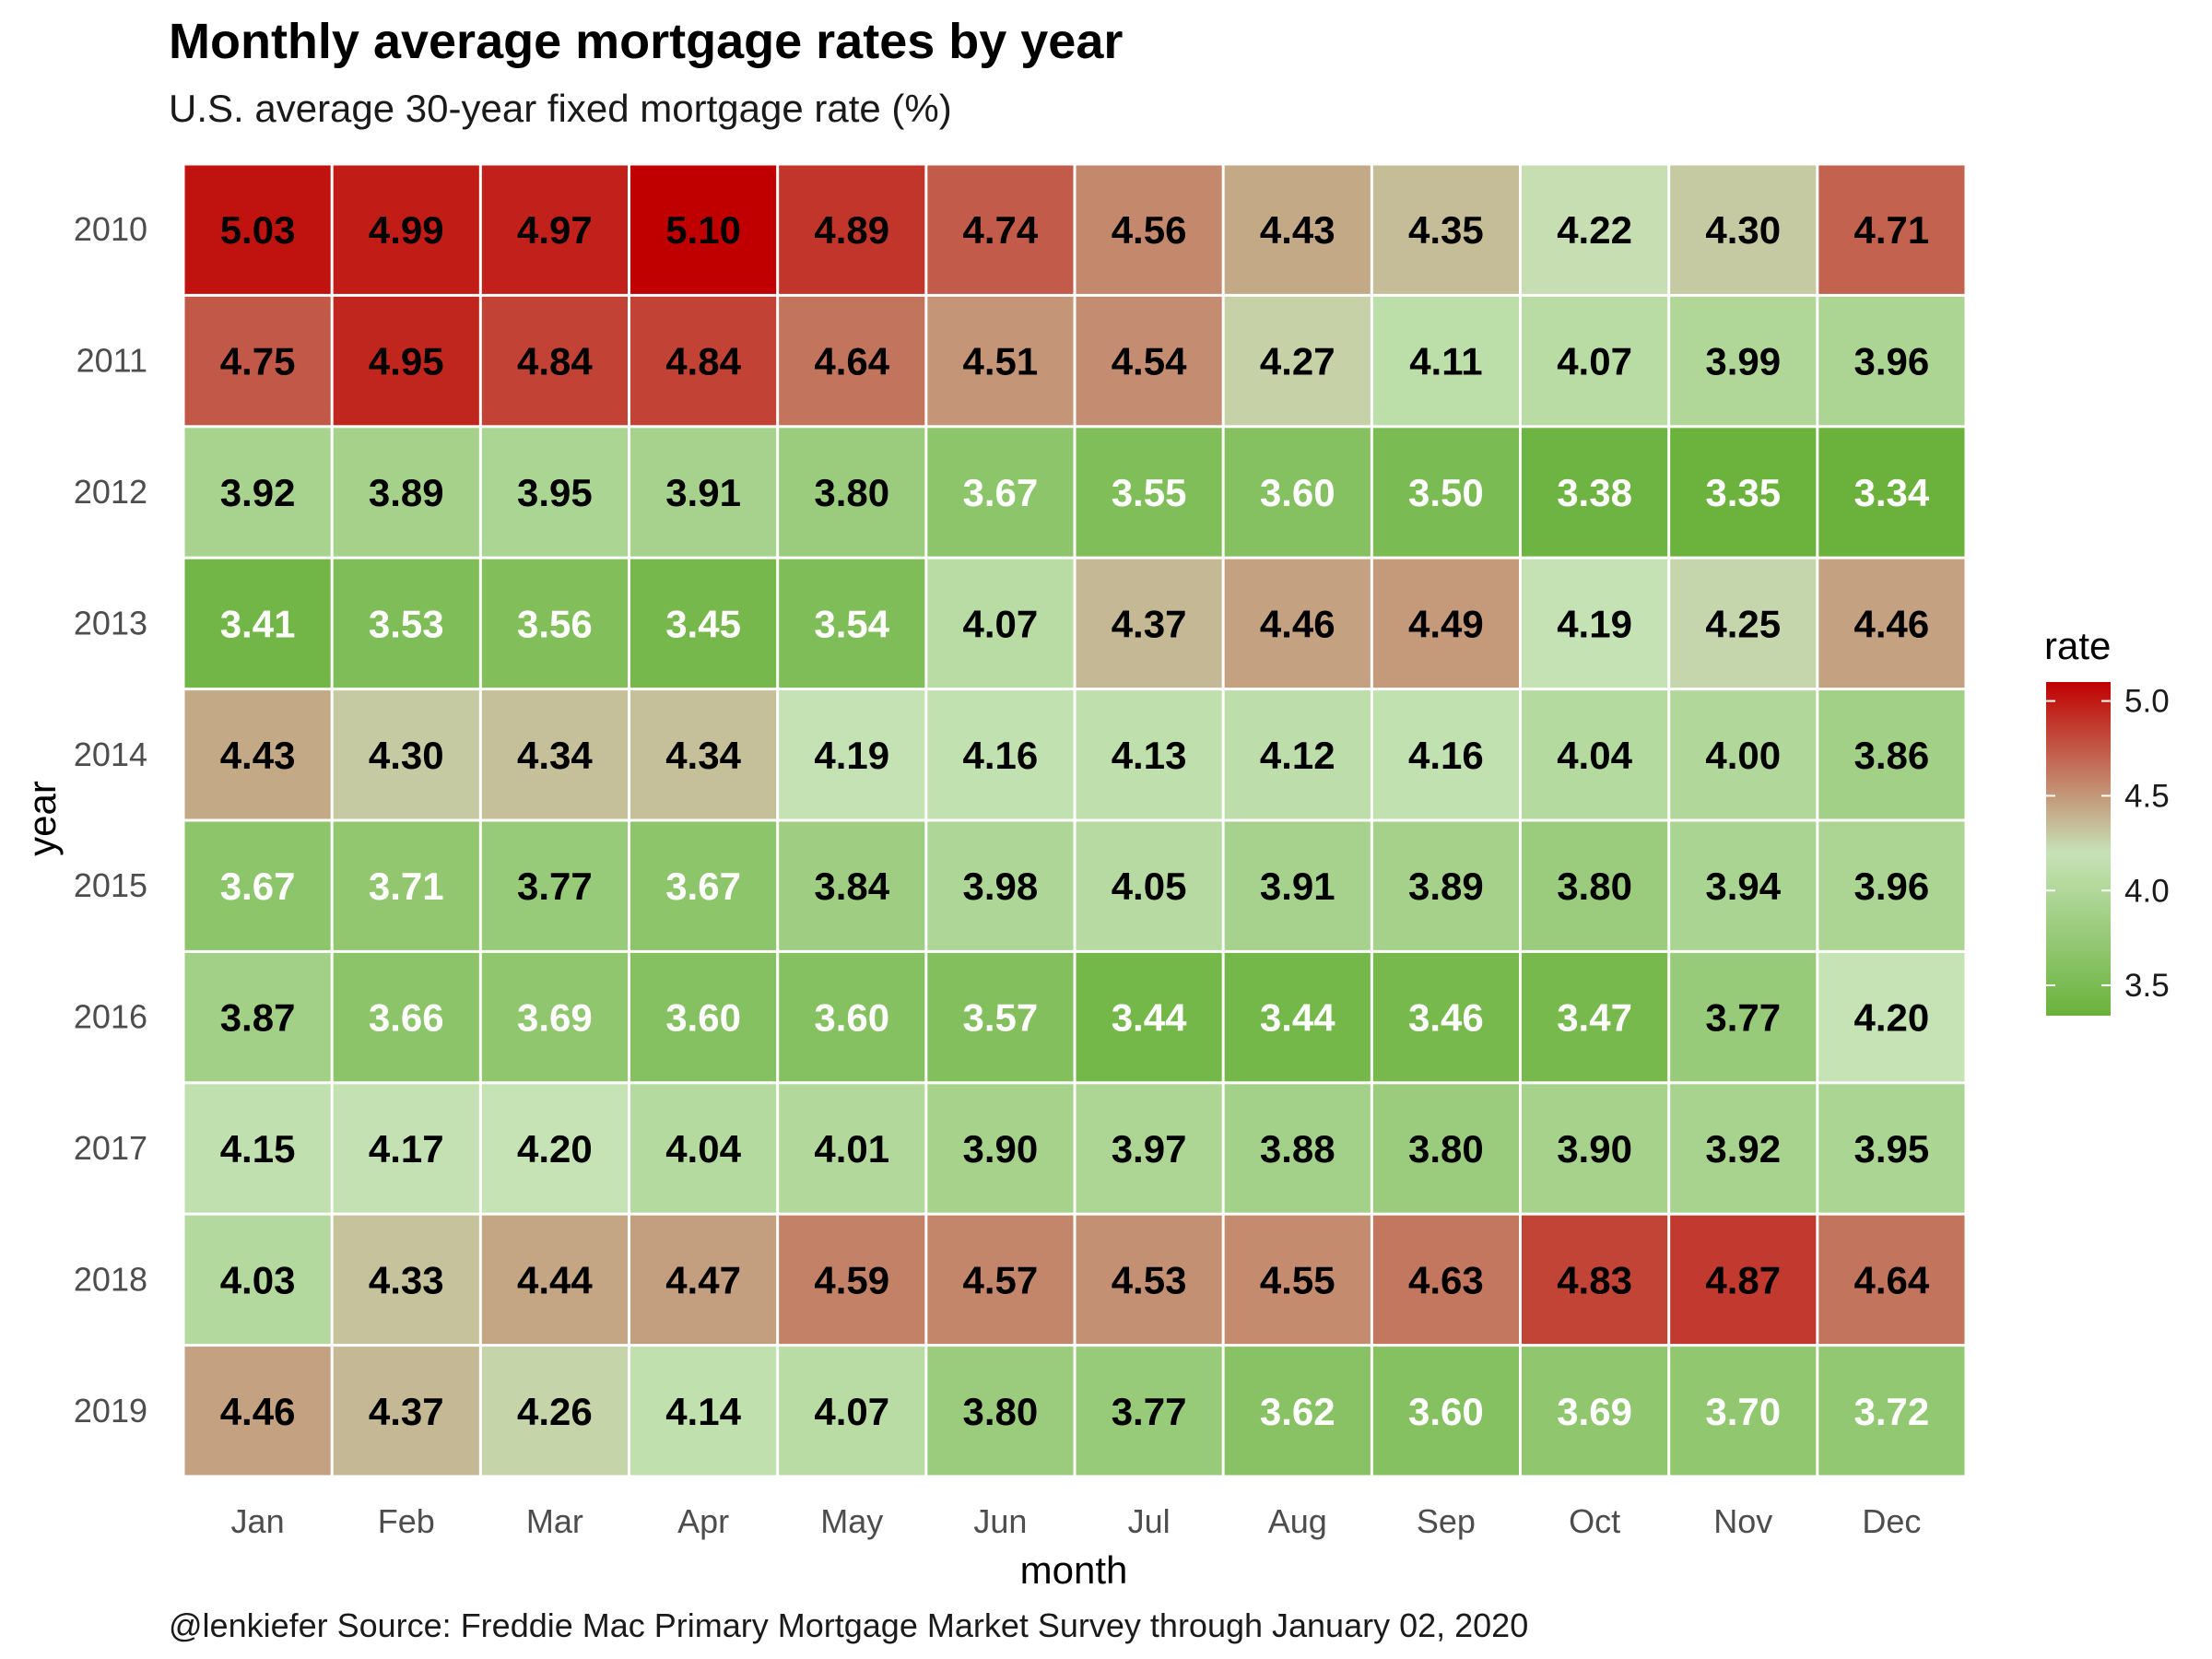 This screenshot has height=1659, width=2212. What do you see at coordinates (1149, 492) in the screenshot?
I see `cell-value-label: 3.55` at bounding box center [1149, 492].